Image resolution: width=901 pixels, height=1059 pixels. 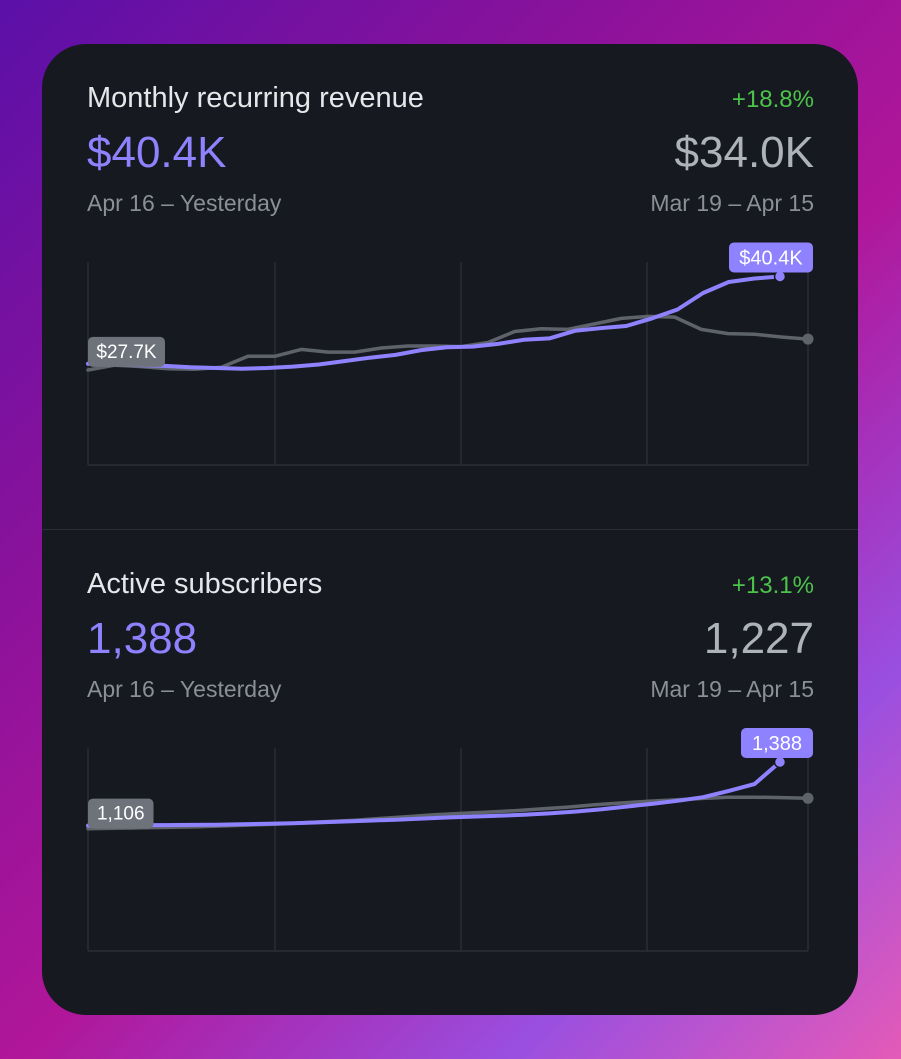 I want to click on previous-value: 1,227, so click(x=758, y=638).